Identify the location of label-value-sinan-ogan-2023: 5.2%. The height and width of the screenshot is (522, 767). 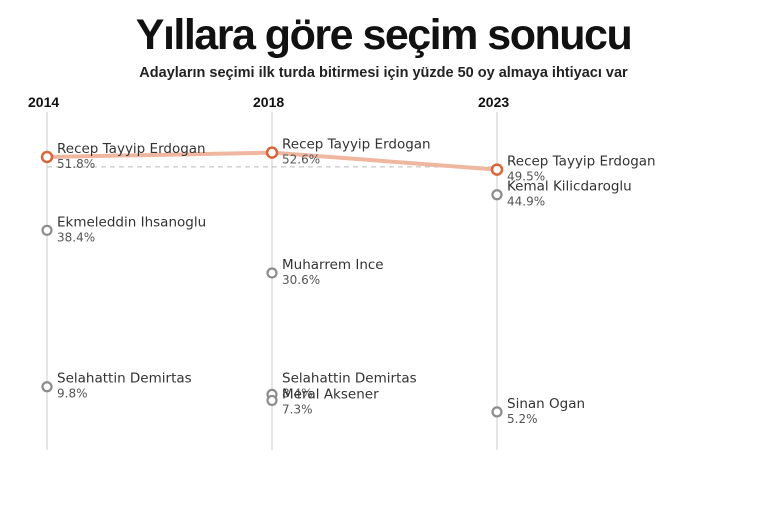
(522, 419).